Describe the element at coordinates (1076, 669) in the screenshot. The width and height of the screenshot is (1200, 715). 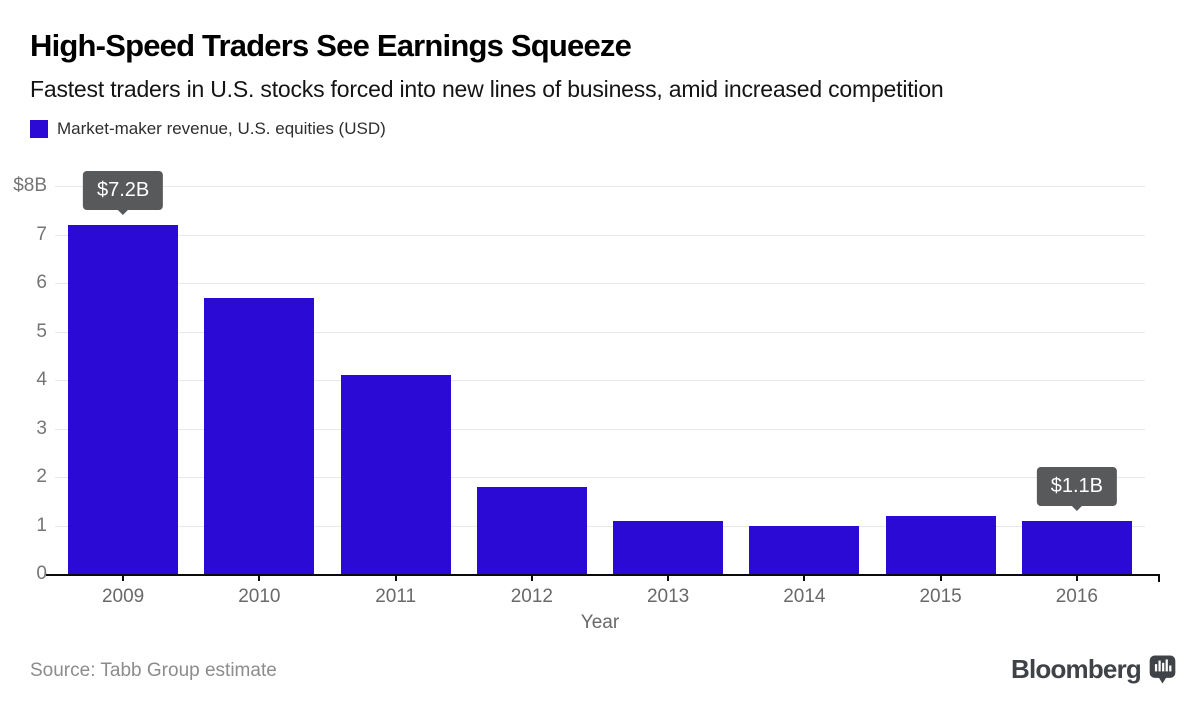
I see `bloomberg-wordmark: Bloomberg` at that location.